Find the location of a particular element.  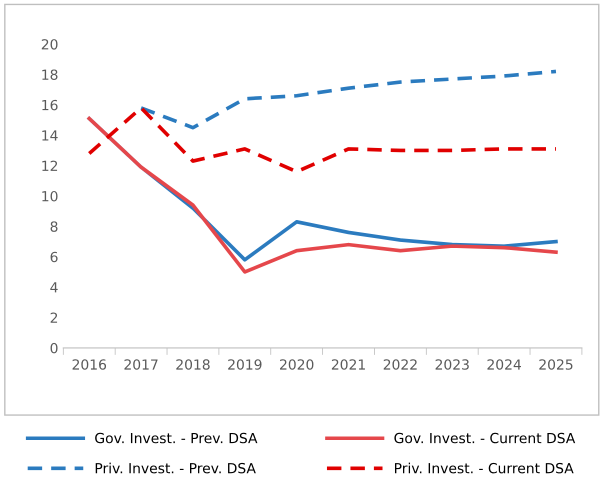

y-tick-label: 4 is located at coordinates (54, 287).